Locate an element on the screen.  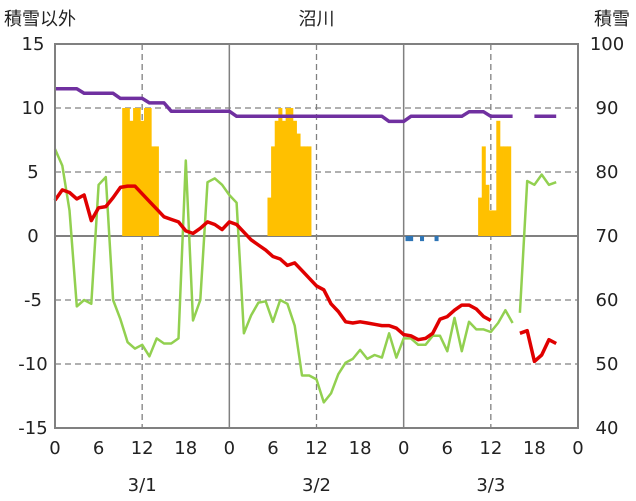
y-right-tick-label: 100 is located at coordinates (607, 44).